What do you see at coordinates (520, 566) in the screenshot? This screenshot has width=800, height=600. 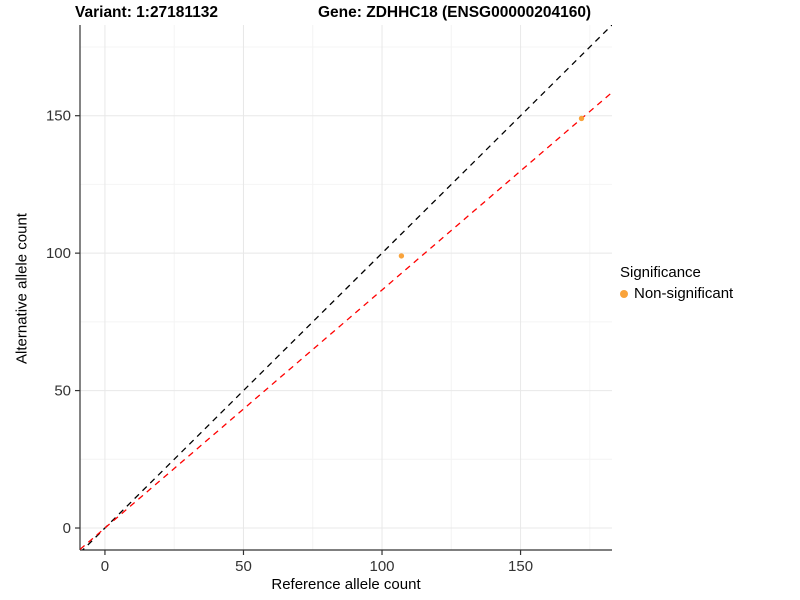 I see `x-tick-label: 150` at bounding box center [520, 566].